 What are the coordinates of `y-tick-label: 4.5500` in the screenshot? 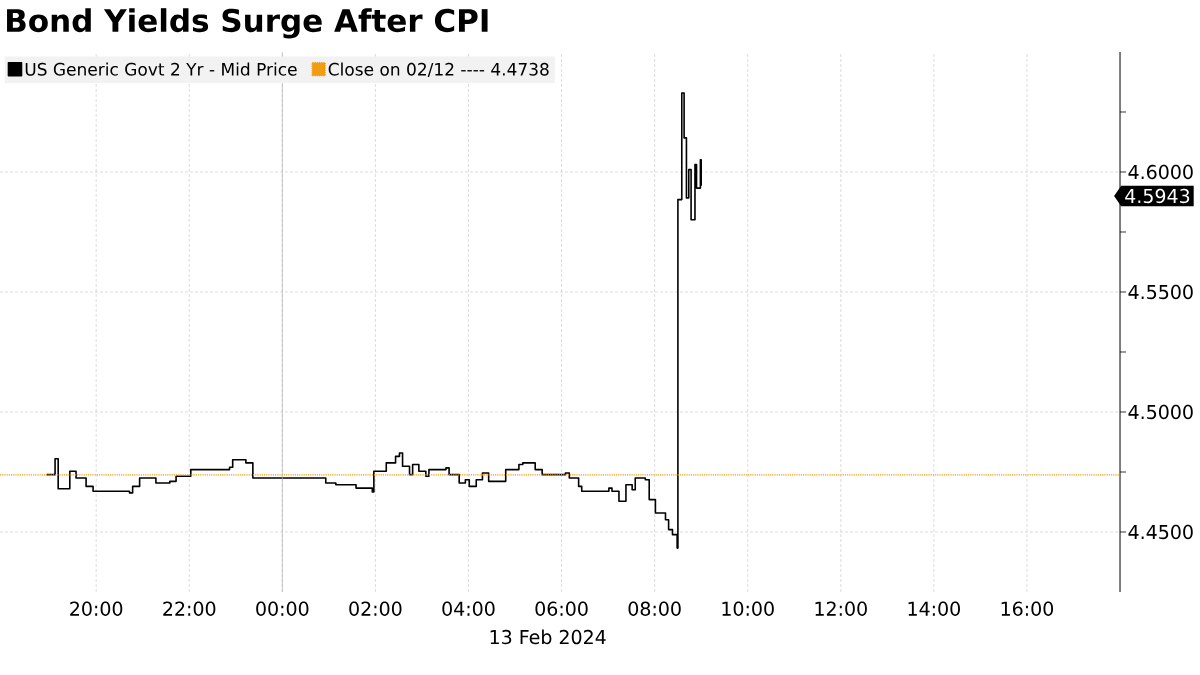 It's located at (1160, 292).